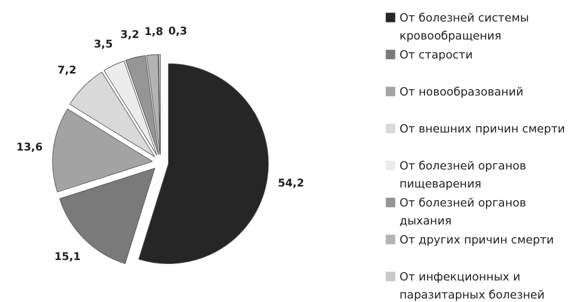 The height and width of the screenshot is (302, 570). I want to click on data-label: 54,2, so click(291, 183).